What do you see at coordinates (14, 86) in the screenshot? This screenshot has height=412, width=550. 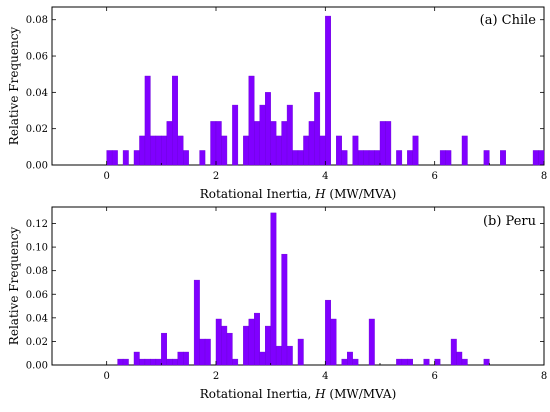 I see `y-axis-label-chile: Relative Frequency` at bounding box center [14, 86].